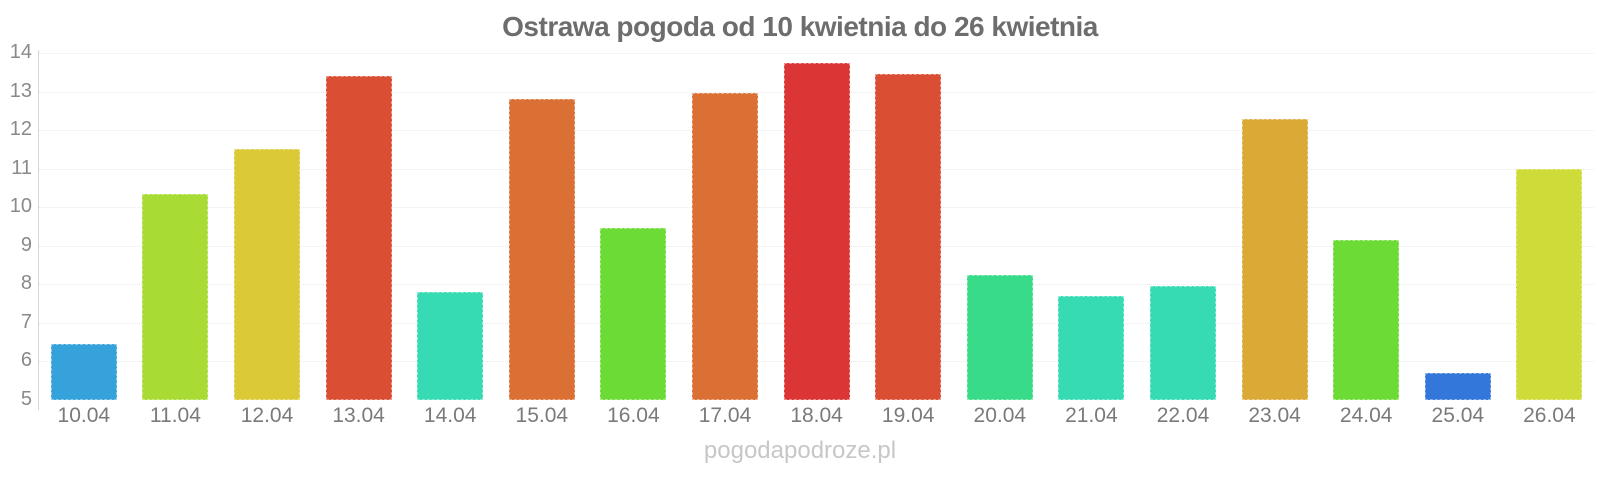 This screenshot has width=1600, height=480. I want to click on bar-22.04, so click(1183, 343).